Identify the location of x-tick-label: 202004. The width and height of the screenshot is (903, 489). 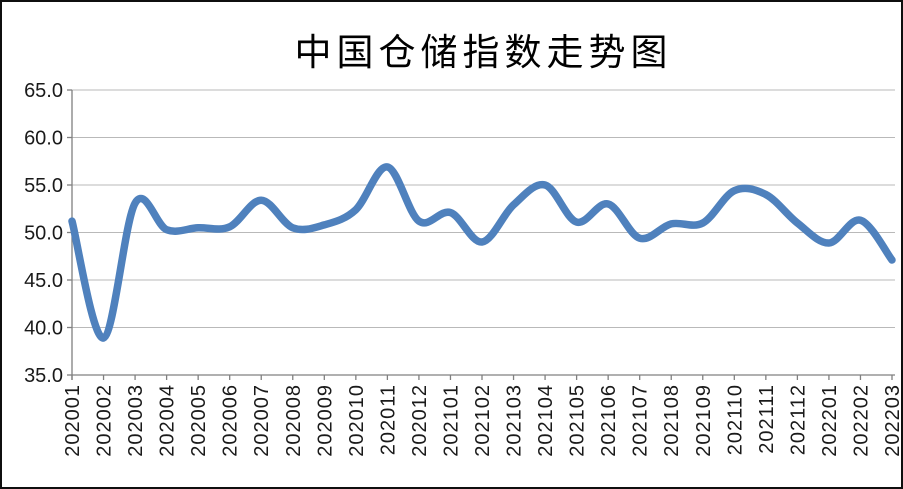
(168, 420).